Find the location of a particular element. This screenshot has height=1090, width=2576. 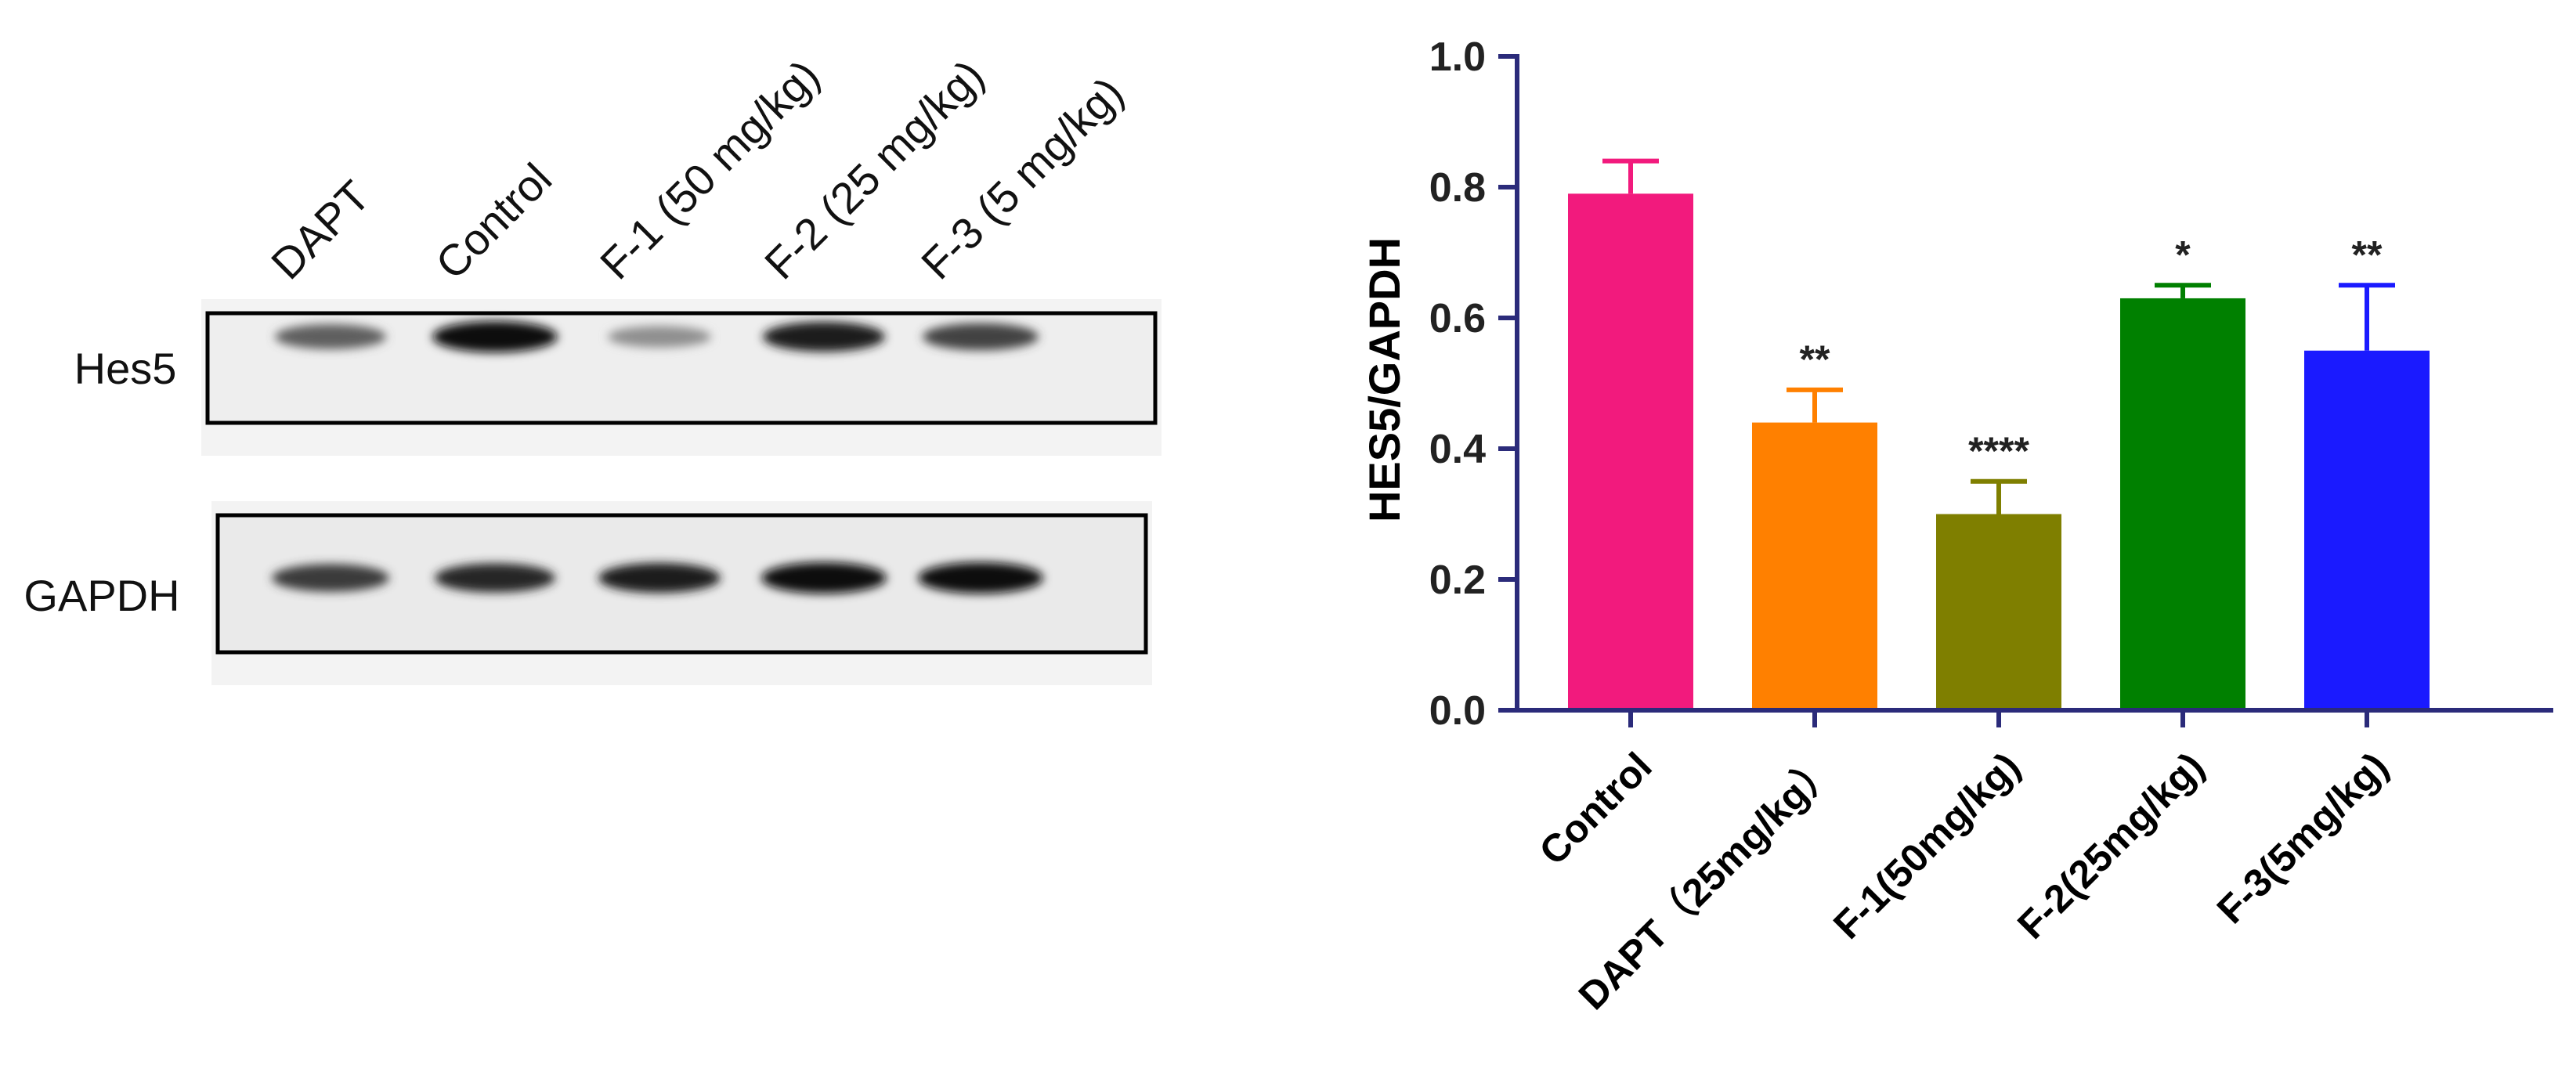

x-tick-label: F-2(25mg/kg) is located at coordinates (2111, 846).